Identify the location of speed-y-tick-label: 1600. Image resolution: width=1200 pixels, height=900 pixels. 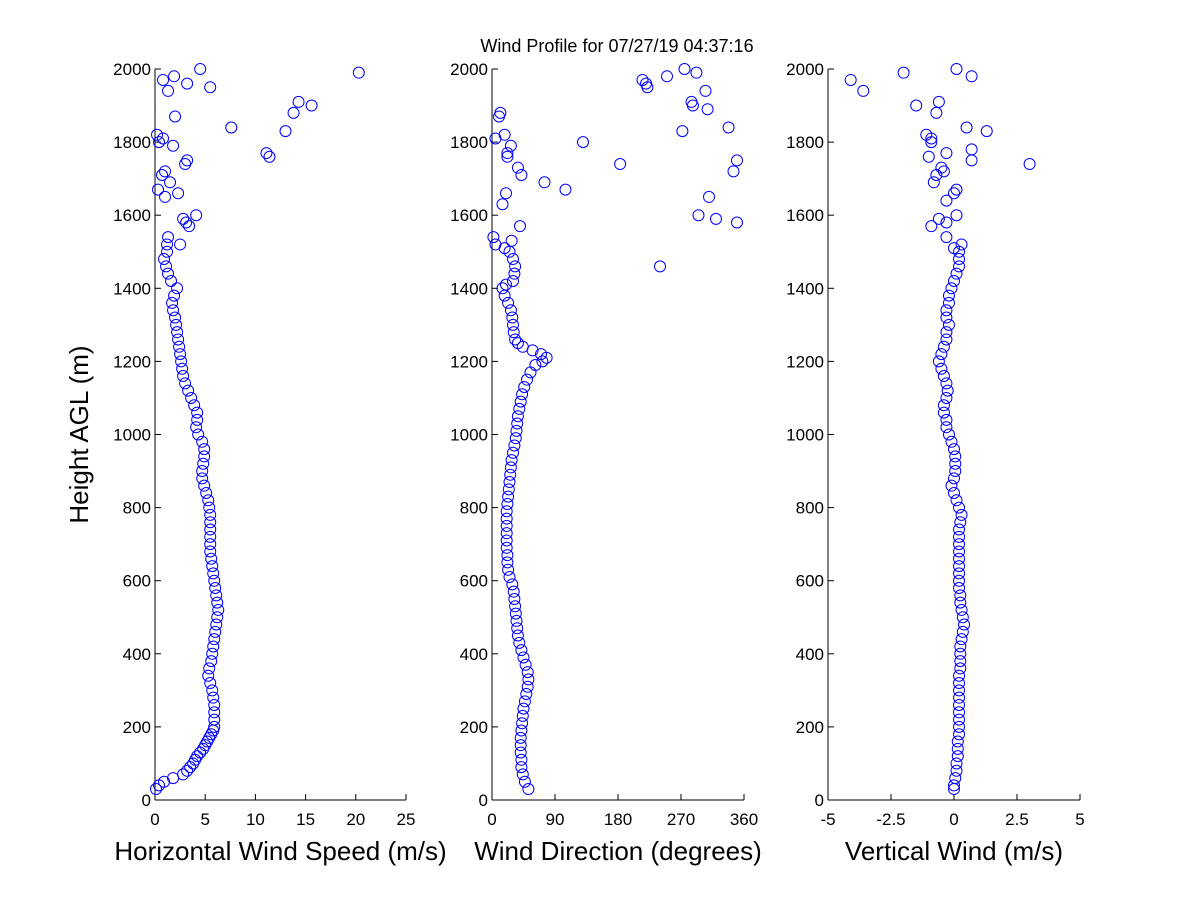
(132, 215).